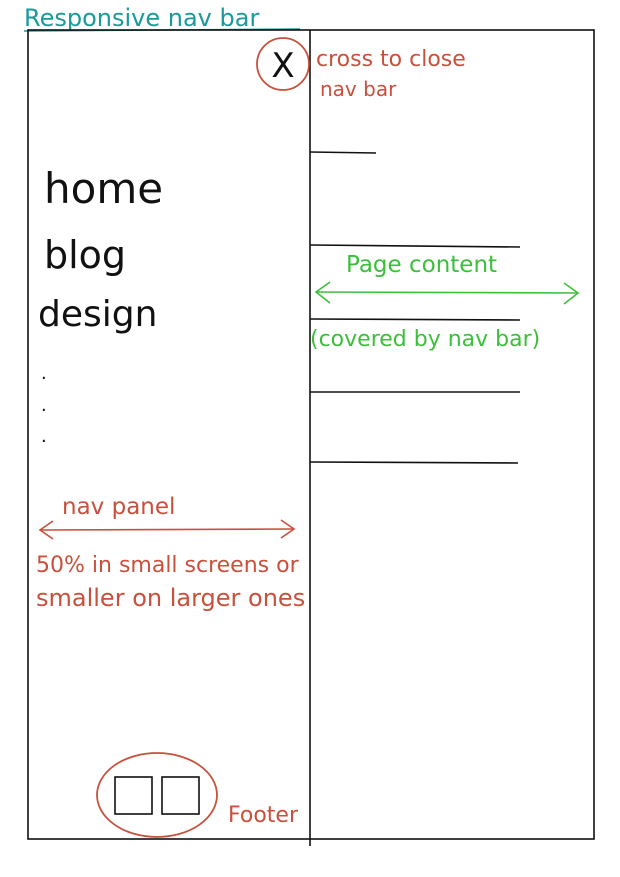 The image size is (620, 877). I want to click on close-circle, so click(283, 64).